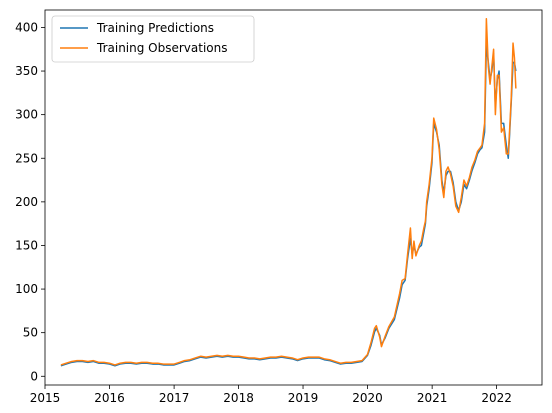  Describe the element at coordinates (174, 398) in the screenshot. I see `x-tick-label: 2017` at that location.